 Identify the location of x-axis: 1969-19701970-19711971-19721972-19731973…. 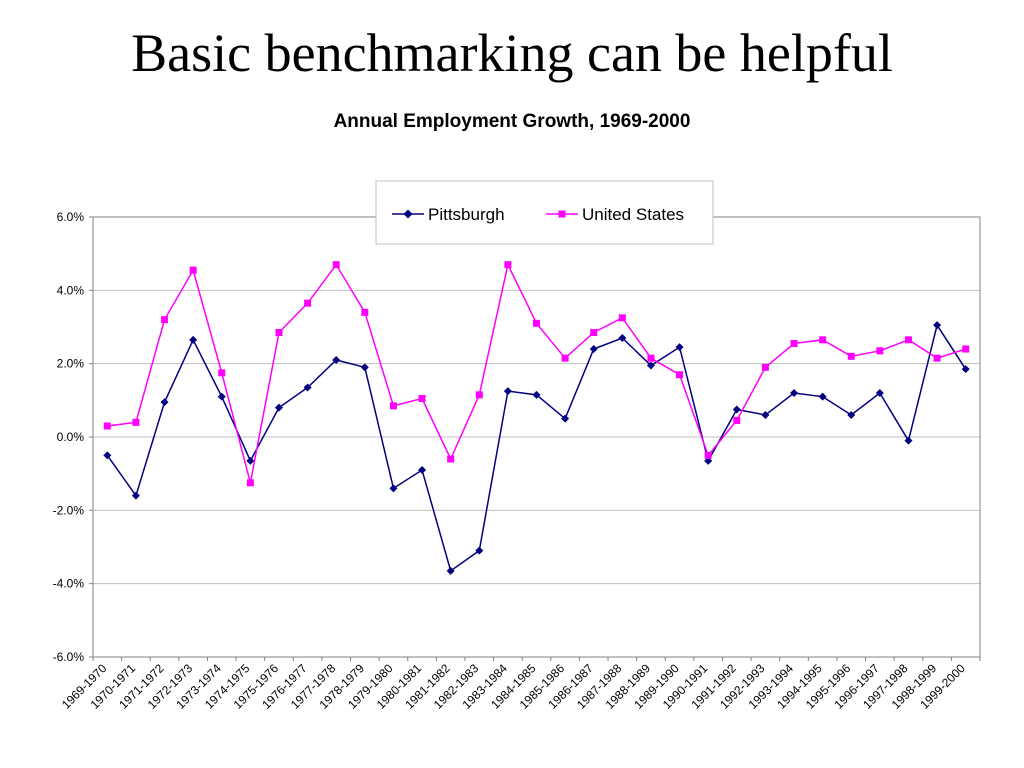
(520, 684).